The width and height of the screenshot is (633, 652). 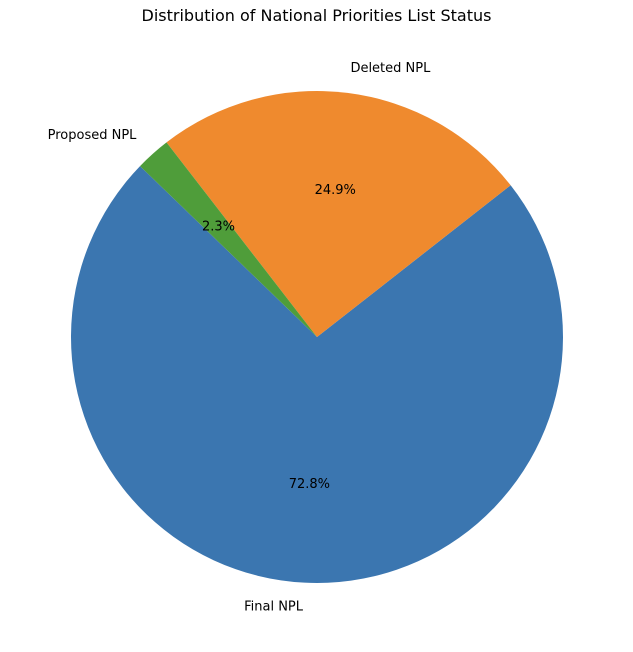 What do you see at coordinates (309, 484) in the screenshot?
I see `slice-percent-final-npl: 72.8%` at bounding box center [309, 484].